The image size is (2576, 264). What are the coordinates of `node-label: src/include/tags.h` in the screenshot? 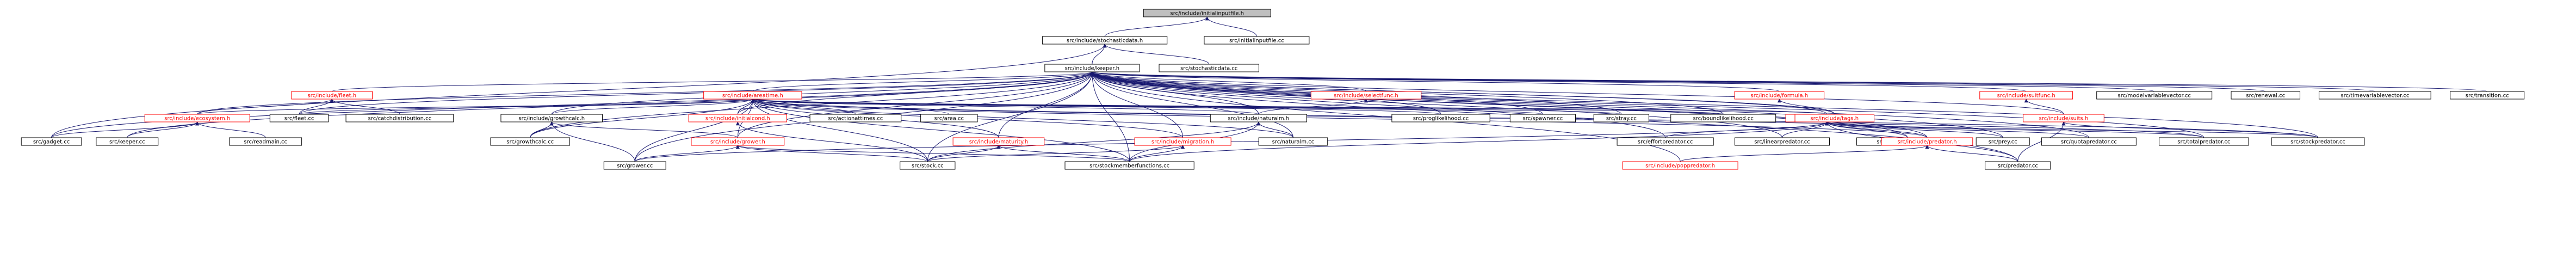 It's located at (1834, 119).